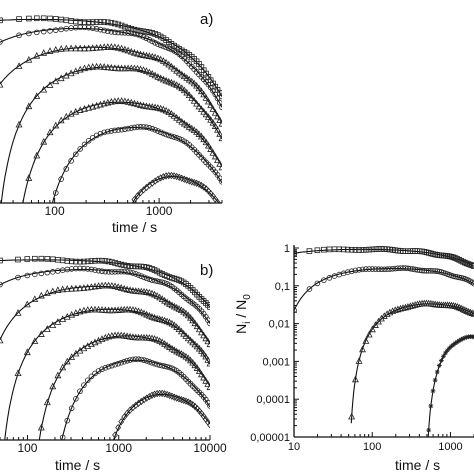  What do you see at coordinates (279, 325) in the screenshot?
I see `panel-c-y-tick-label: 0,01` at bounding box center [279, 325].